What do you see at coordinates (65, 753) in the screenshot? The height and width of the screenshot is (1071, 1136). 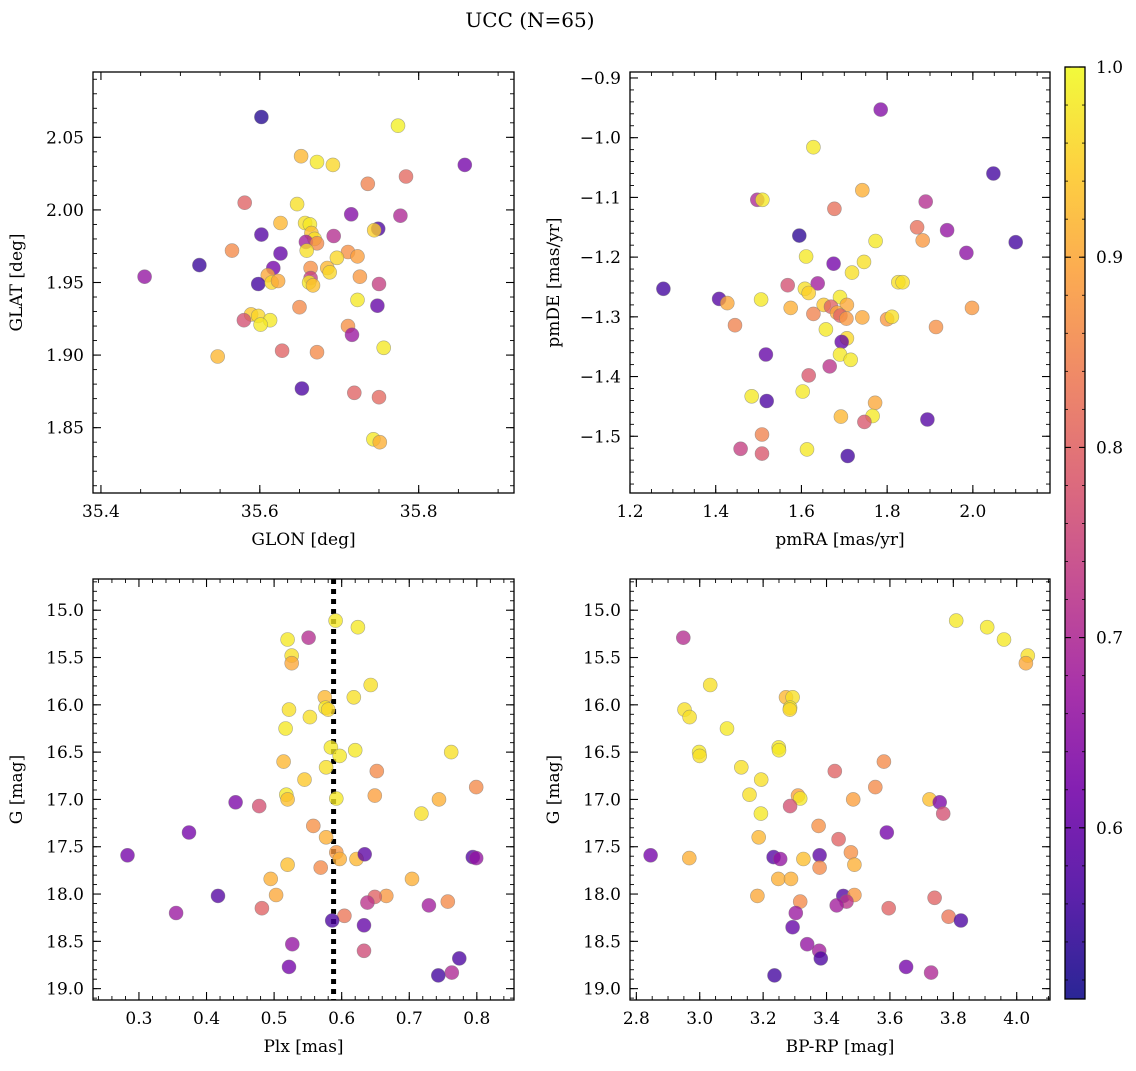 I see `y-tick-label: 16.5` at bounding box center [65, 753].